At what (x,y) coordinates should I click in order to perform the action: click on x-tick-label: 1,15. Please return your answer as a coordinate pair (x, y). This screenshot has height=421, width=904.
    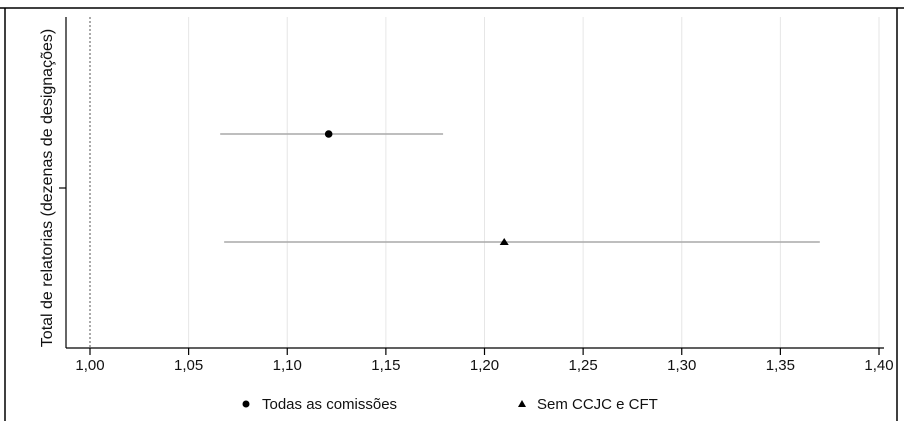
    Looking at the image, I should click on (385, 365).